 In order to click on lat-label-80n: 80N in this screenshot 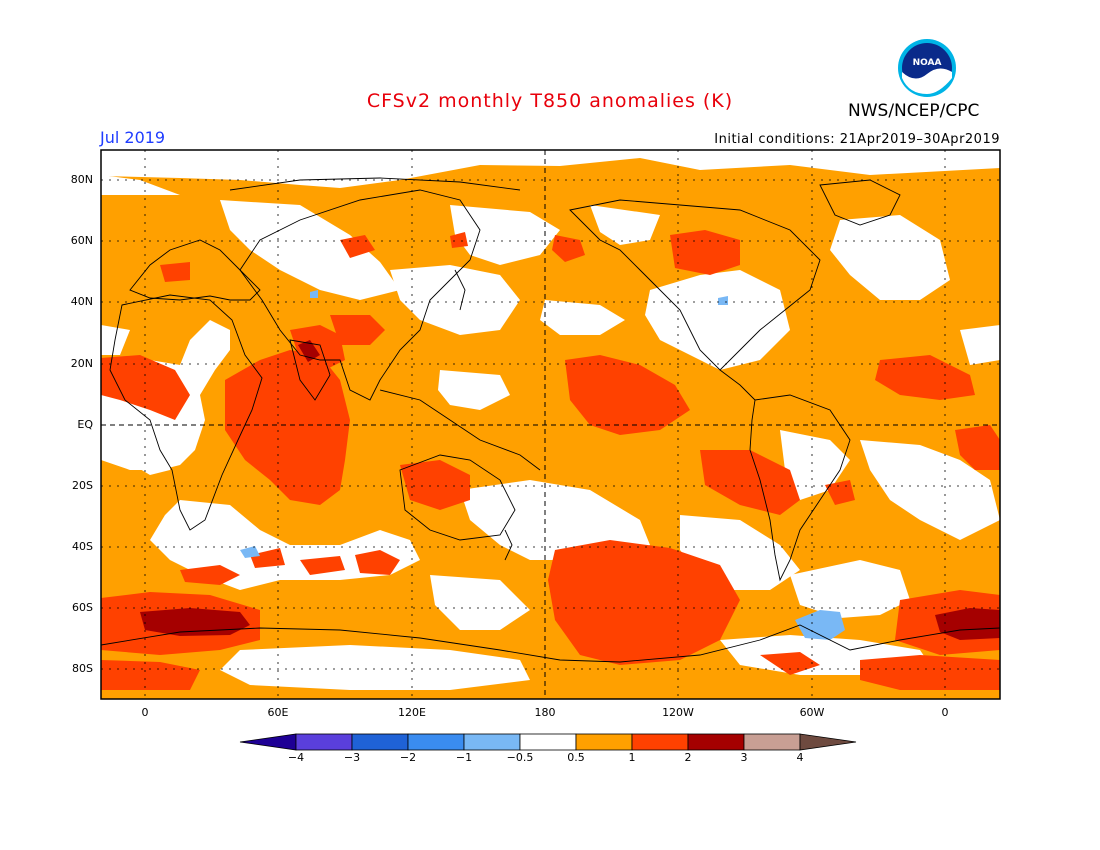, I will do `click(81, 179)`.